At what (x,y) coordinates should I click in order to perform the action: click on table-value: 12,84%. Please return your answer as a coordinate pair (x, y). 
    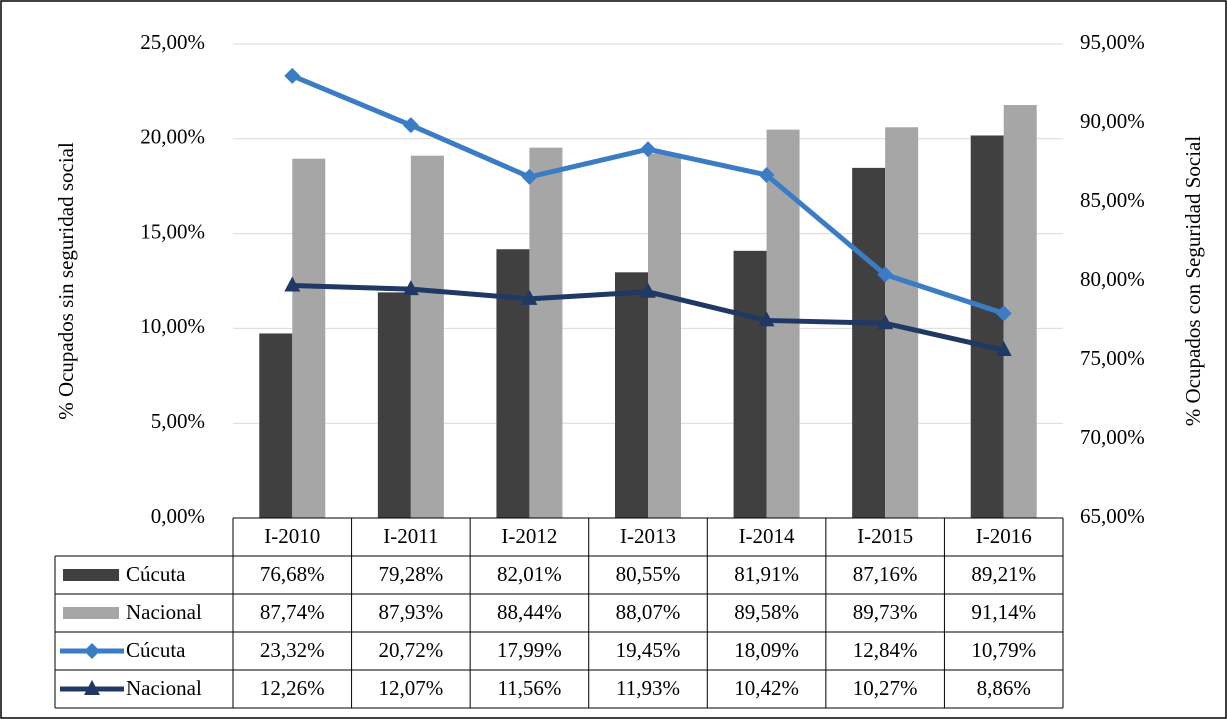
    Looking at the image, I should click on (885, 650).